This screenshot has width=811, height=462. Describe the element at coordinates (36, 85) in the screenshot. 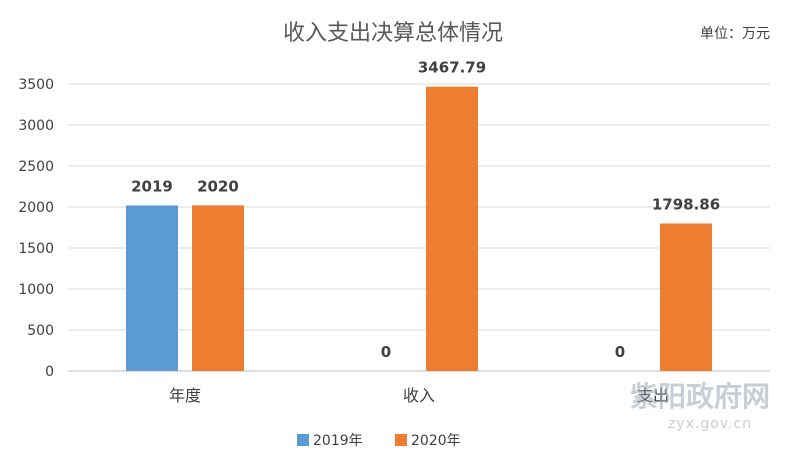

I see `y-tick-label: 3500` at that location.